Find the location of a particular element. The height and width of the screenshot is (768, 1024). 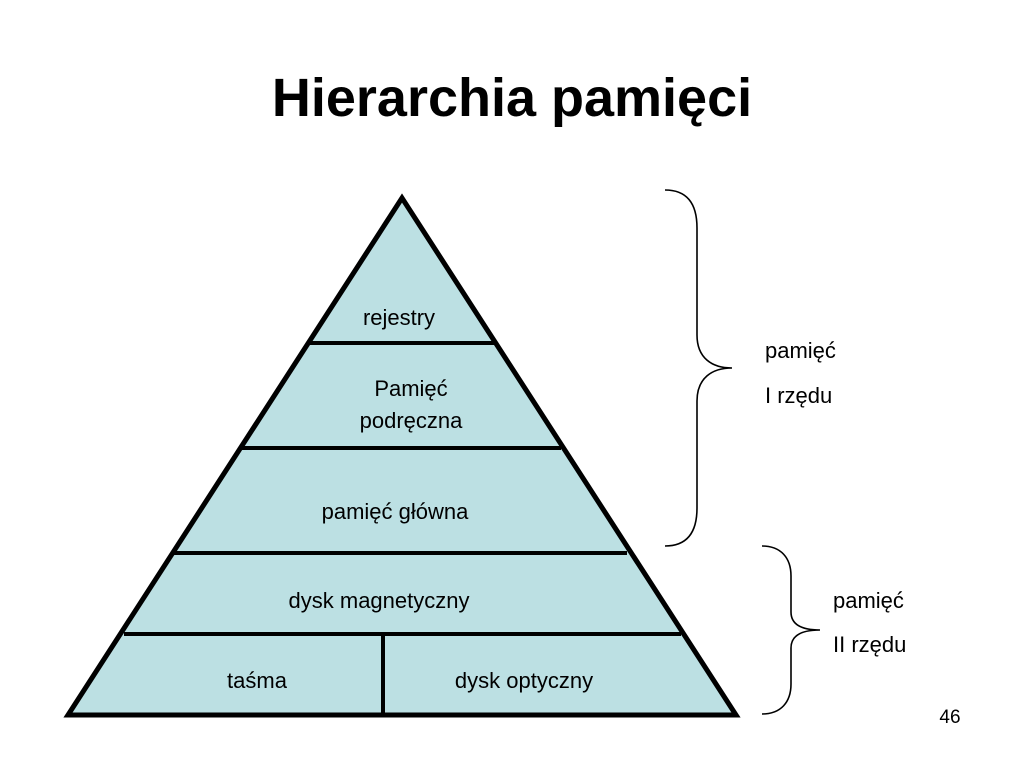

level-magnetic-disk-label: dysk magnetyczny is located at coordinates (379, 600).